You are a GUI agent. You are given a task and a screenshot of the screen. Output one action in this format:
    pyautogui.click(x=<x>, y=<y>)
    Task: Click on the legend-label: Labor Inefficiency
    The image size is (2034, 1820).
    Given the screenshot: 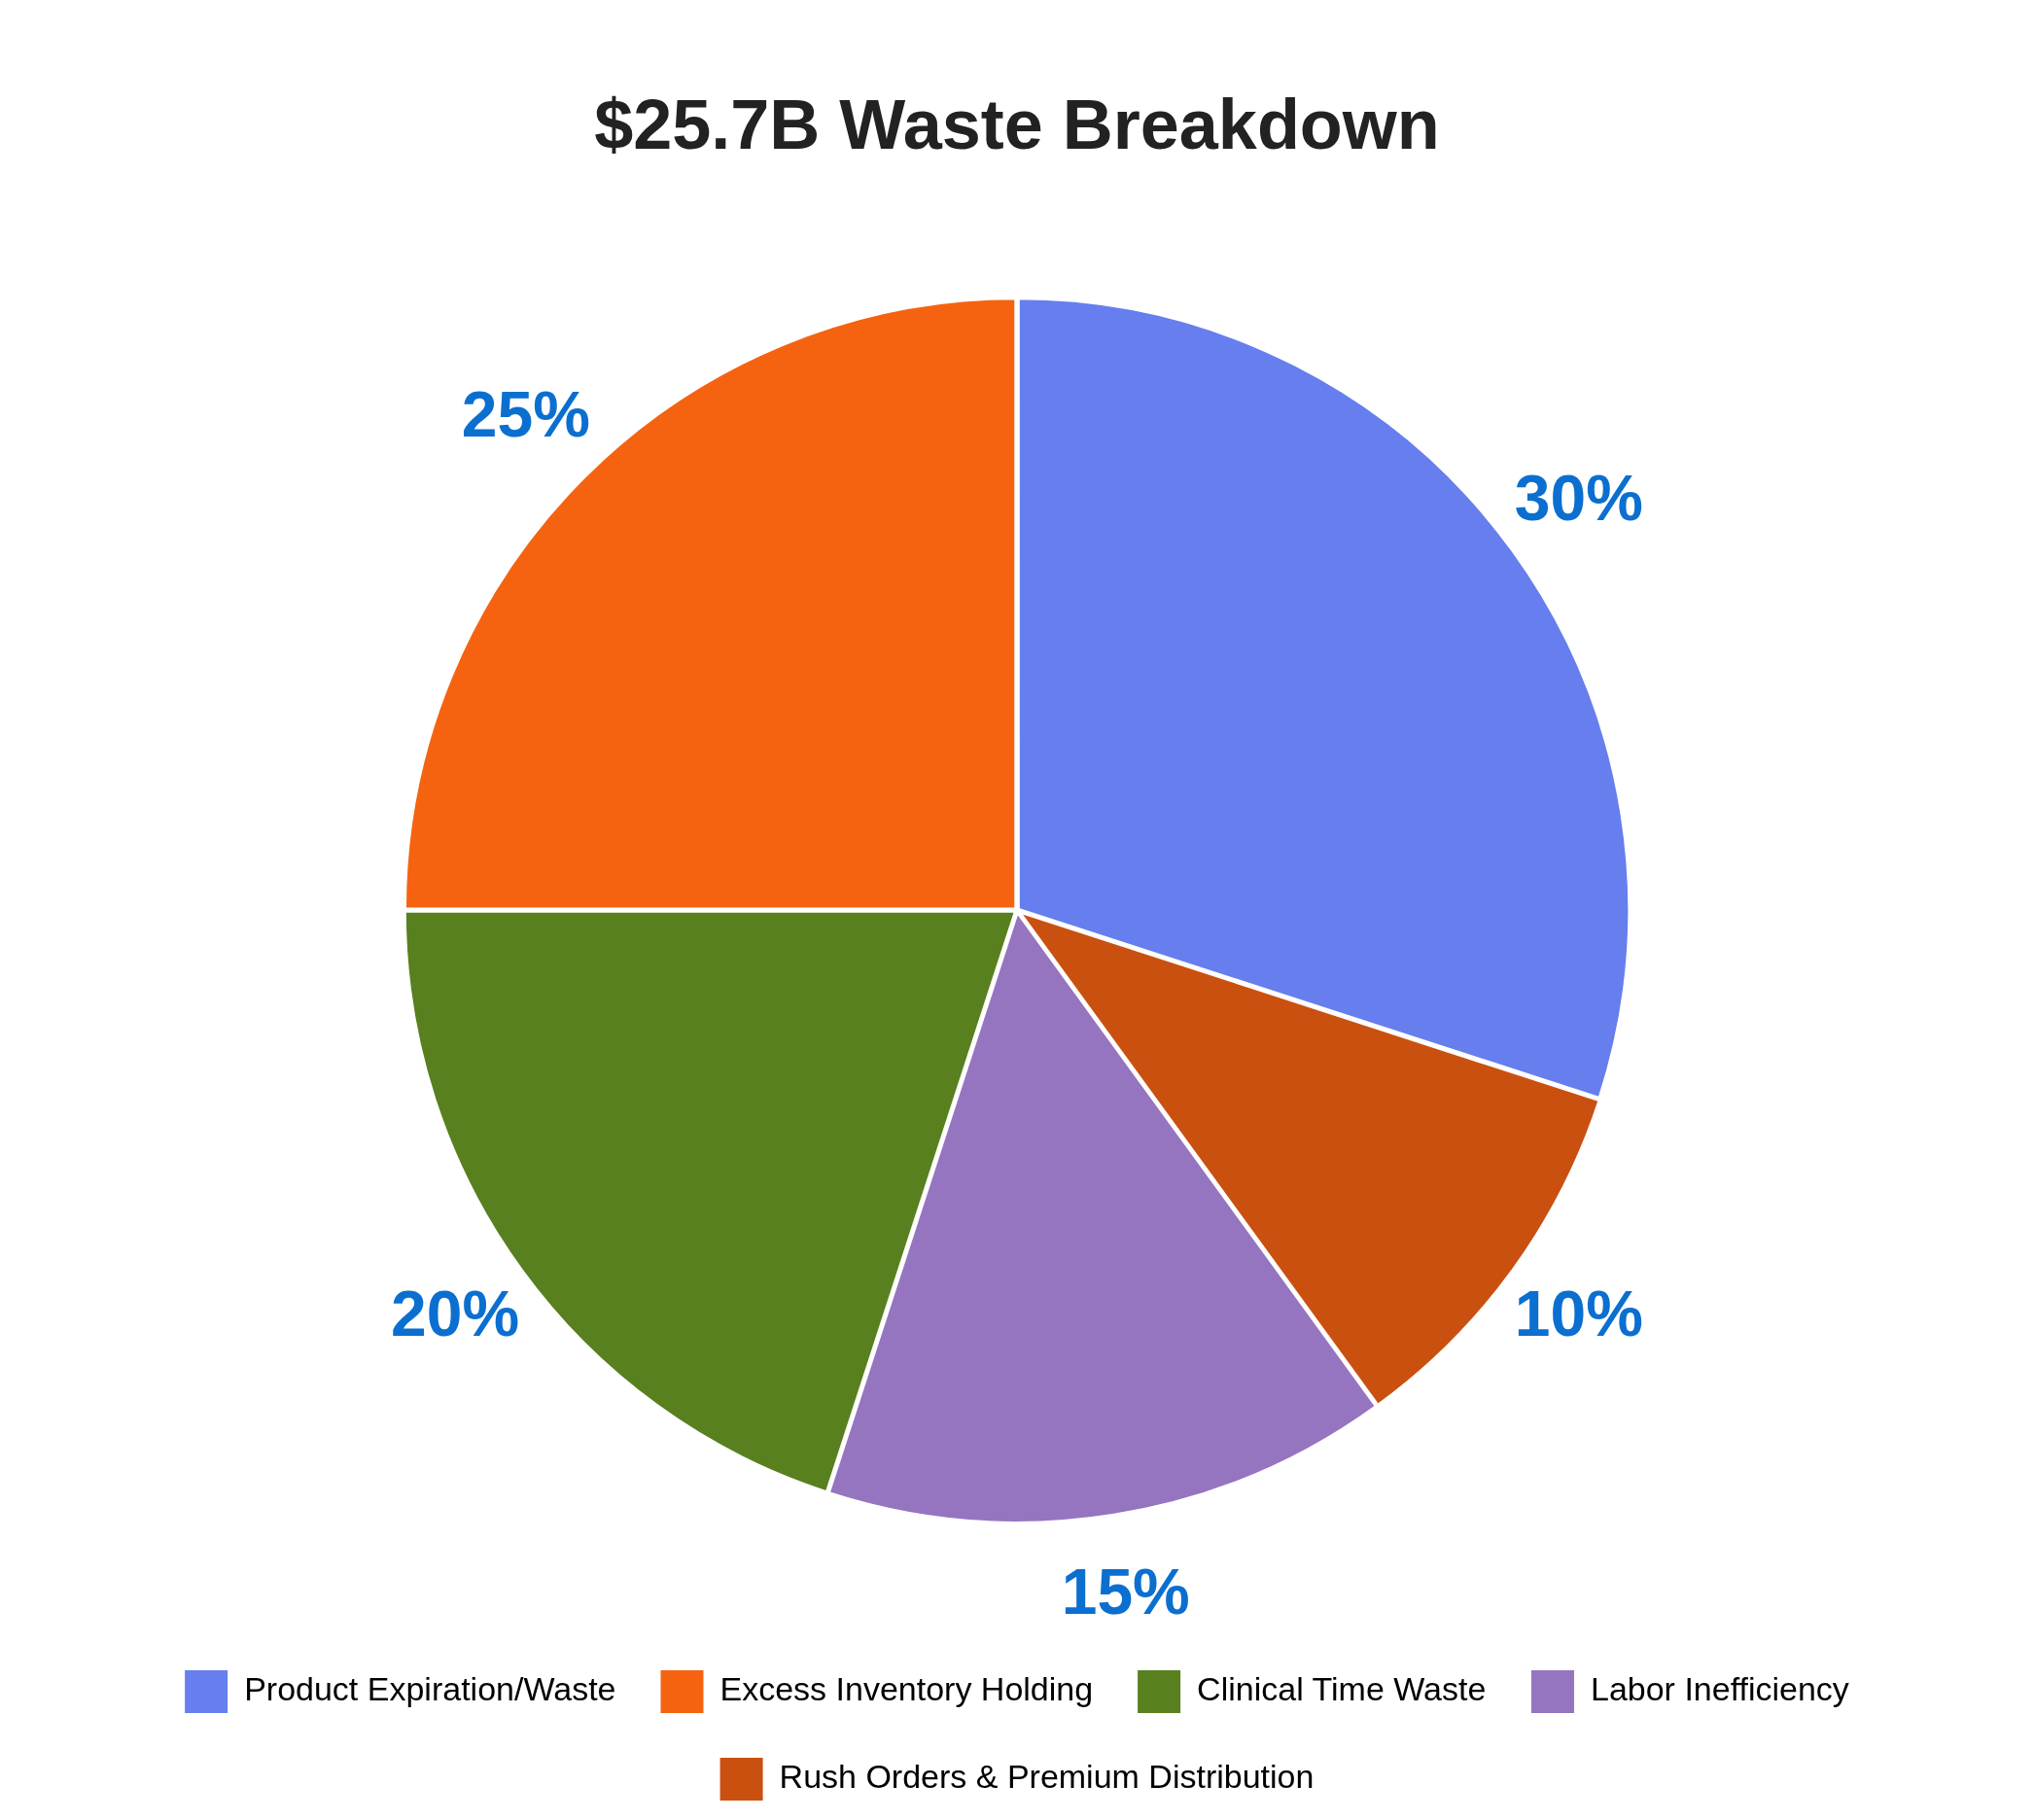 What is the action you would take?
    pyautogui.click(x=1719, y=1689)
    